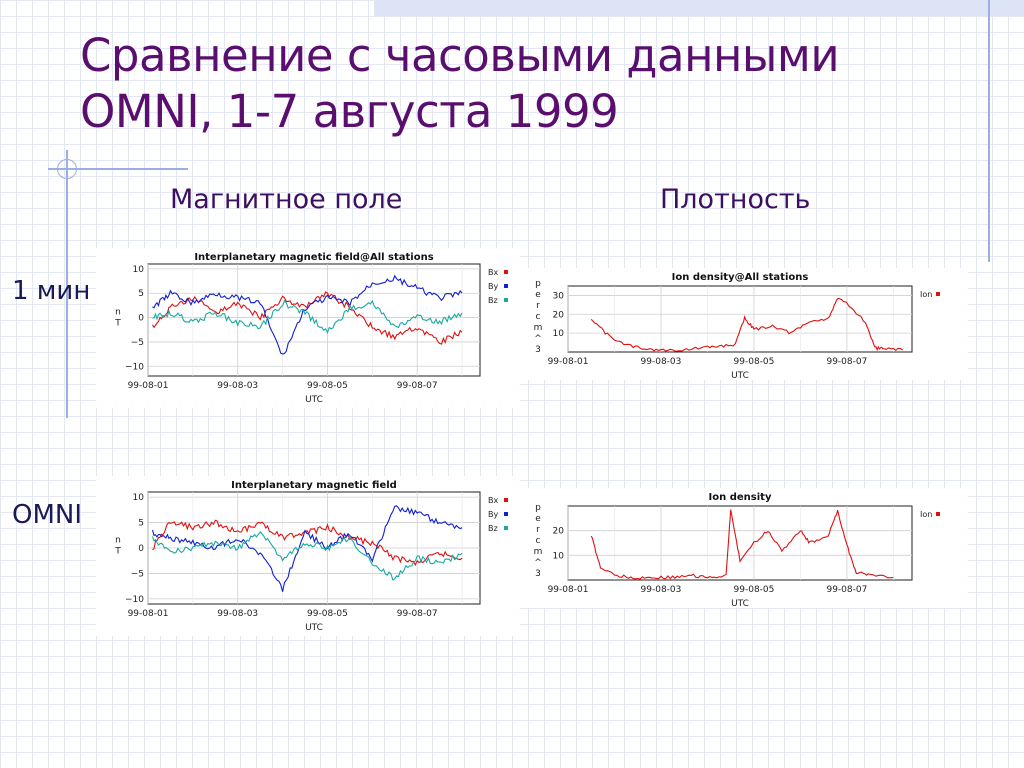 The width and height of the screenshot is (1024, 768). What do you see at coordinates (349, 111) in the screenshot?
I see `title-line-2: OMNI, 1-7 августа 1999` at bounding box center [349, 111].